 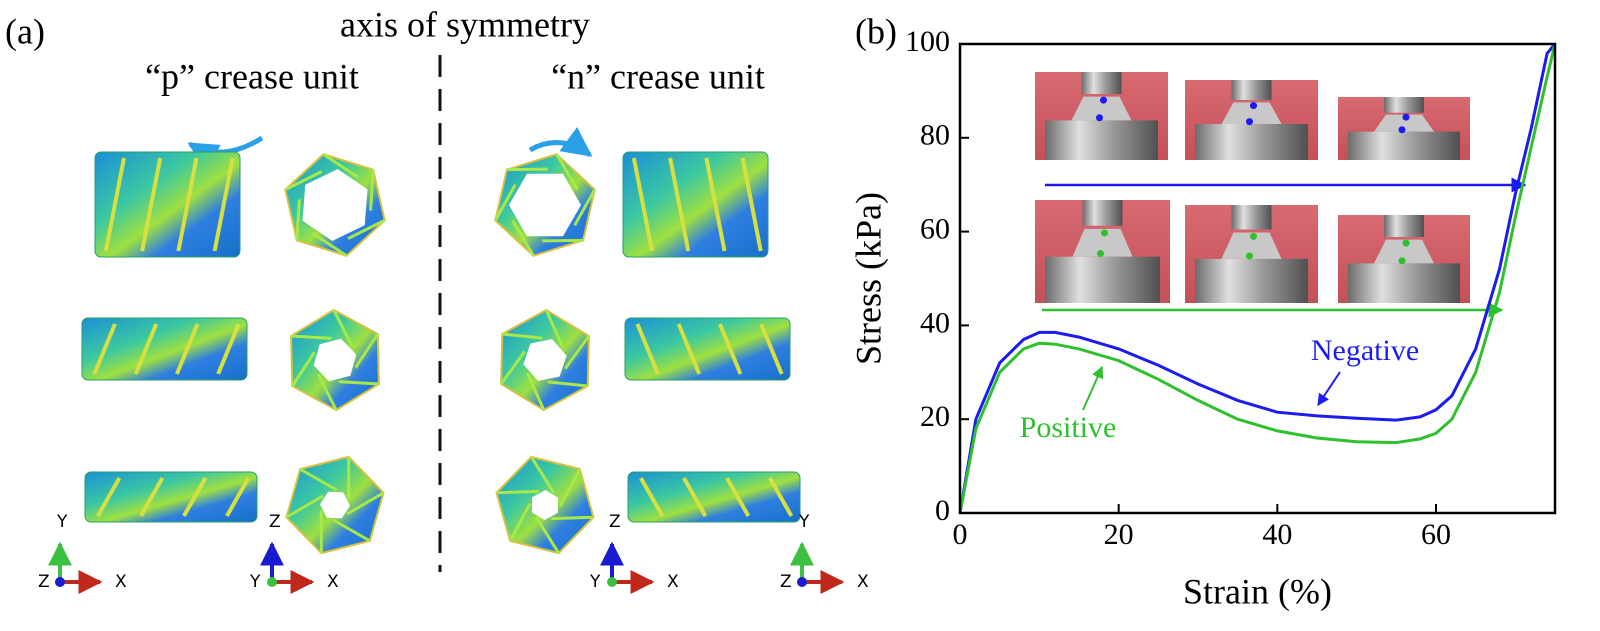 What do you see at coordinates (1093, 388) in the screenshot?
I see `label-arrow` at bounding box center [1093, 388].